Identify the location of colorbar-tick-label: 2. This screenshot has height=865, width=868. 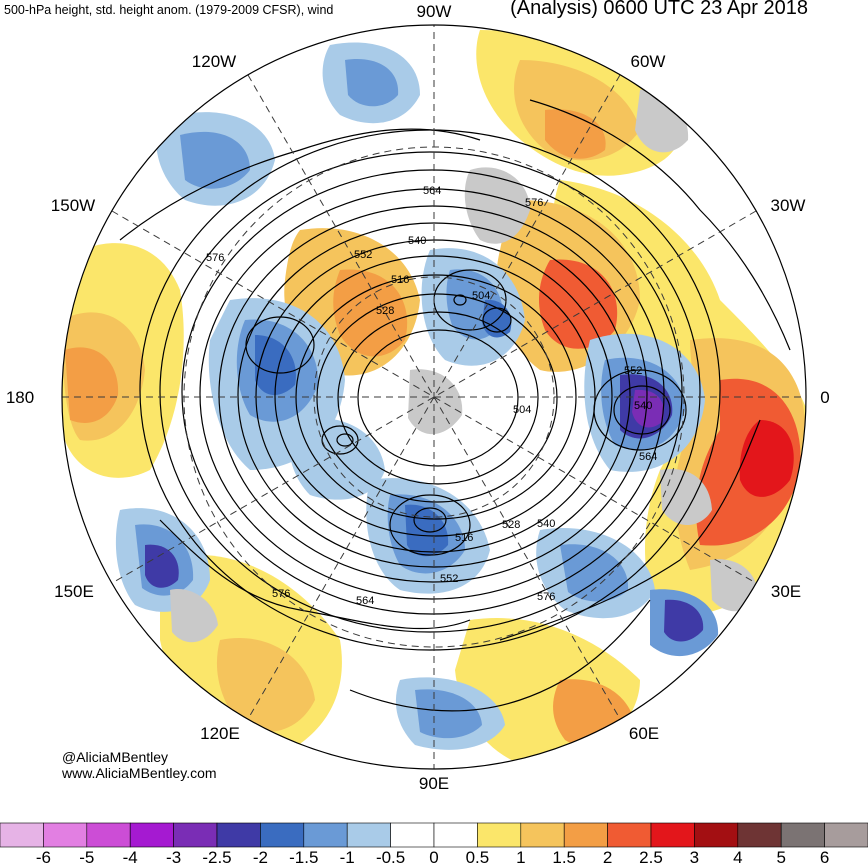
(607, 856).